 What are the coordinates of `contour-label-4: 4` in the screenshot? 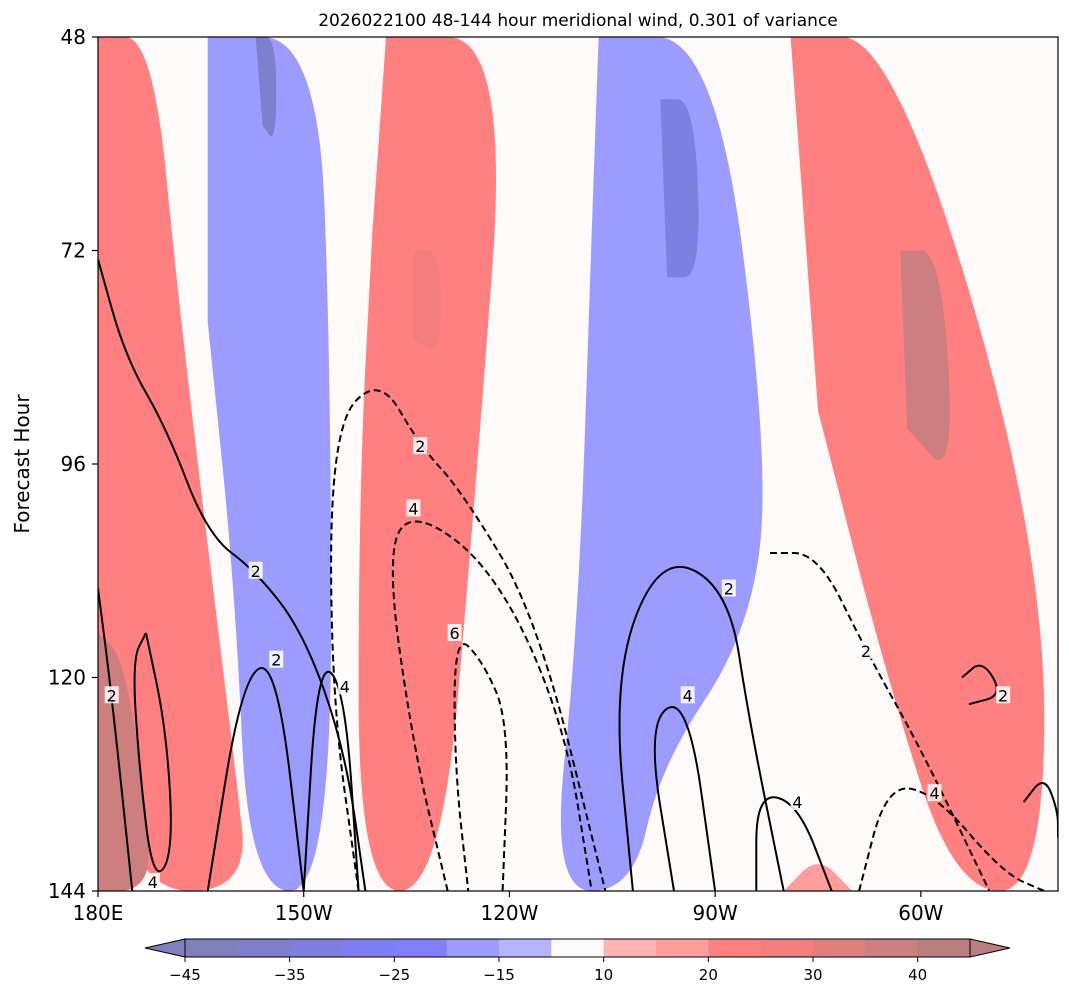 It's located at (345, 686).